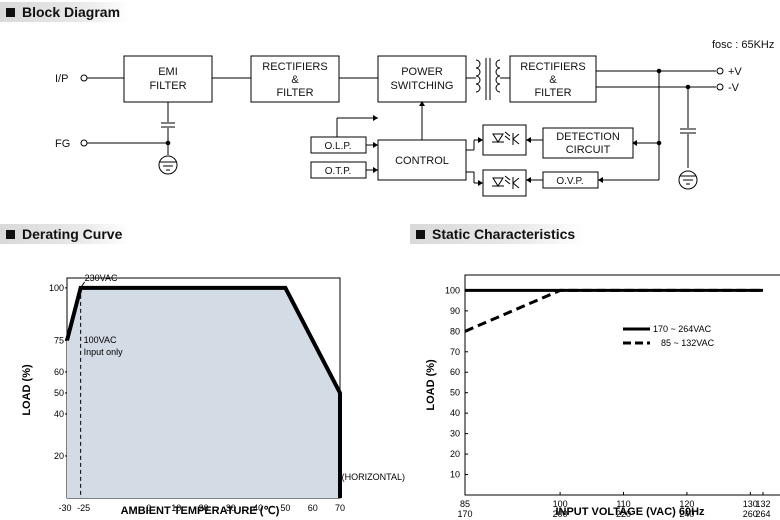  I want to click on derating-x-tick: -25, so click(83, 508).